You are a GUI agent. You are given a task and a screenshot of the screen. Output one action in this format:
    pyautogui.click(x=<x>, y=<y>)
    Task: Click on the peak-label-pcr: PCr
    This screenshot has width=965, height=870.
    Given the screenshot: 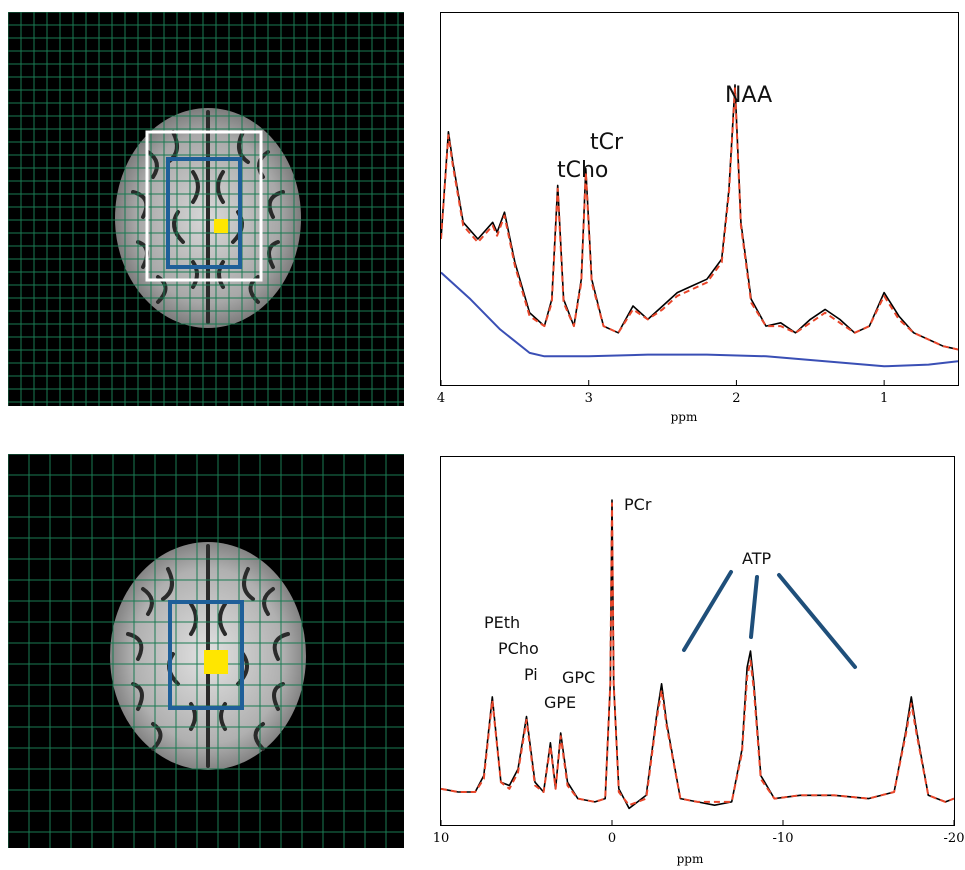 What is the action you would take?
    pyautogui.click(x=638, y=504)
    